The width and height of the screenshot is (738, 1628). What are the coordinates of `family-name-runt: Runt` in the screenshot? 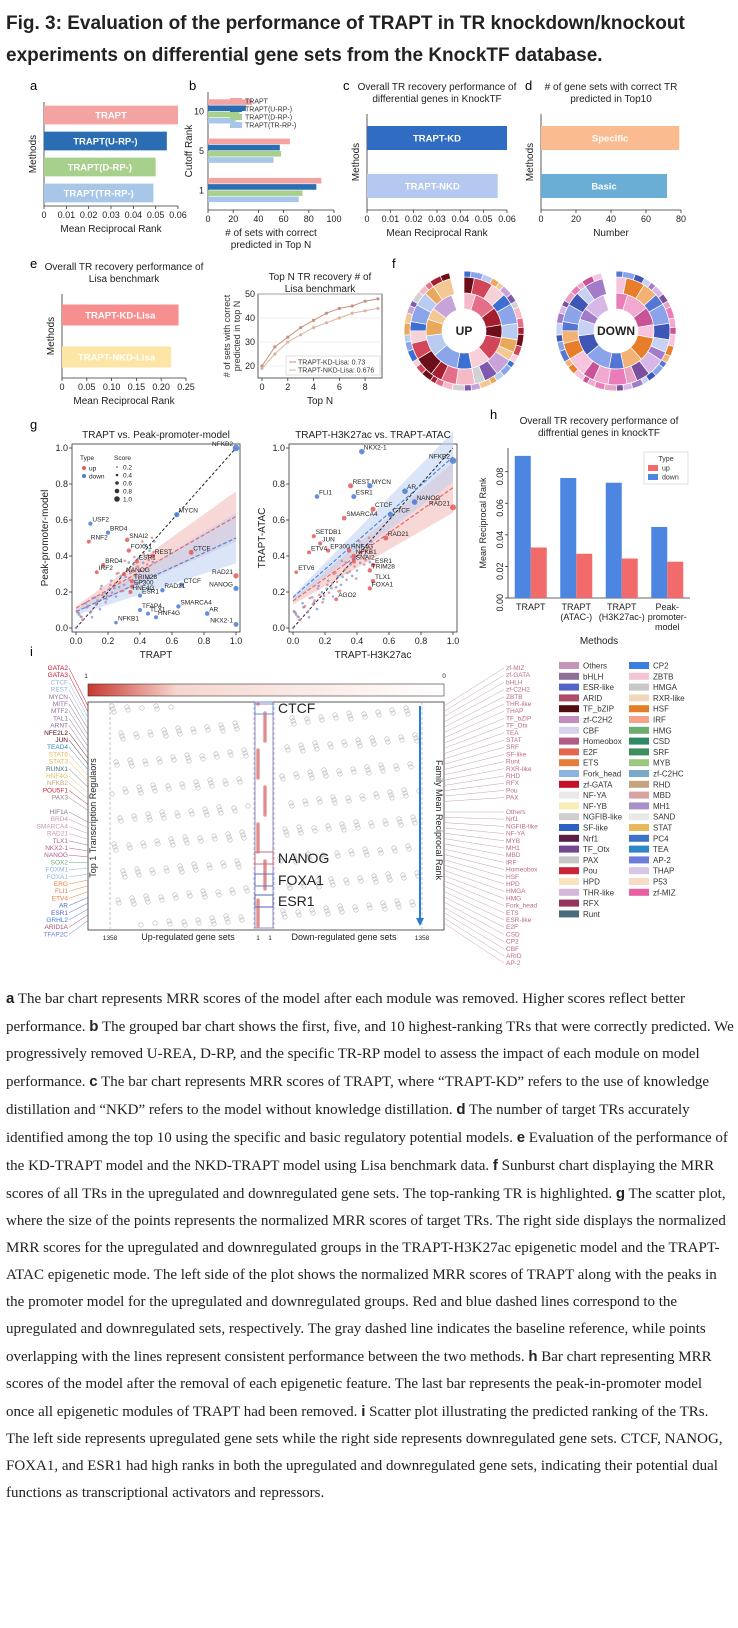 It's located at (513, 762).